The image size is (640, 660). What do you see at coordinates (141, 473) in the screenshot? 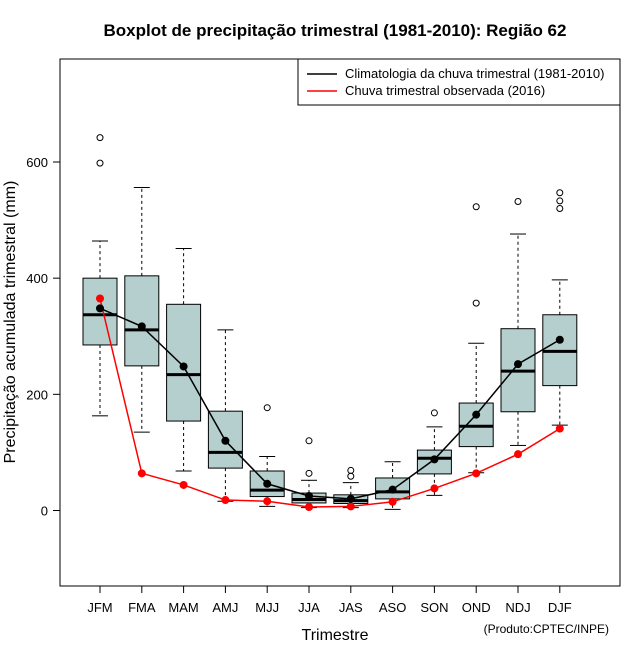
I see `point-observed-fma` at bounding box center [141, 473].